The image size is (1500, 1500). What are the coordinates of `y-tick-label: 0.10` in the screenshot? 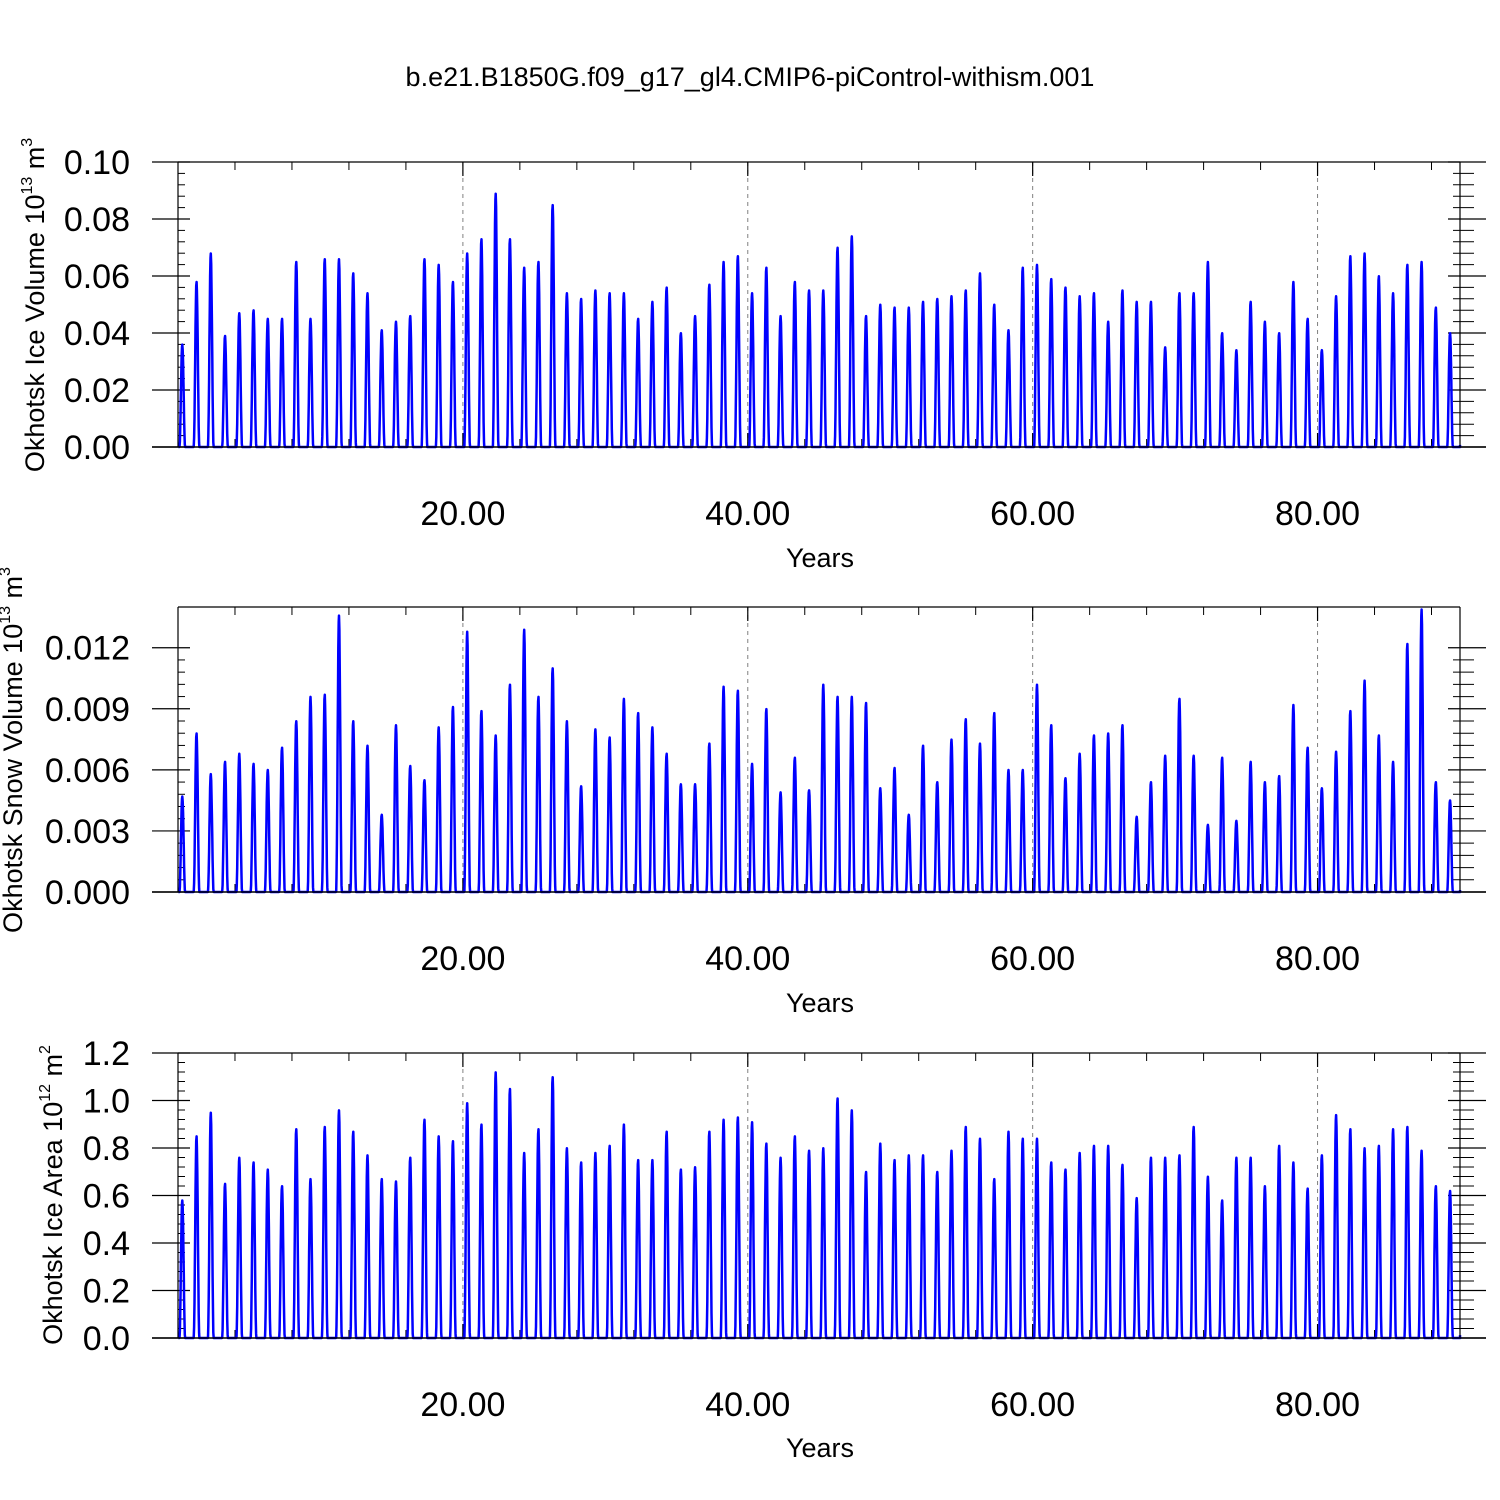 It's located at (97, 163).